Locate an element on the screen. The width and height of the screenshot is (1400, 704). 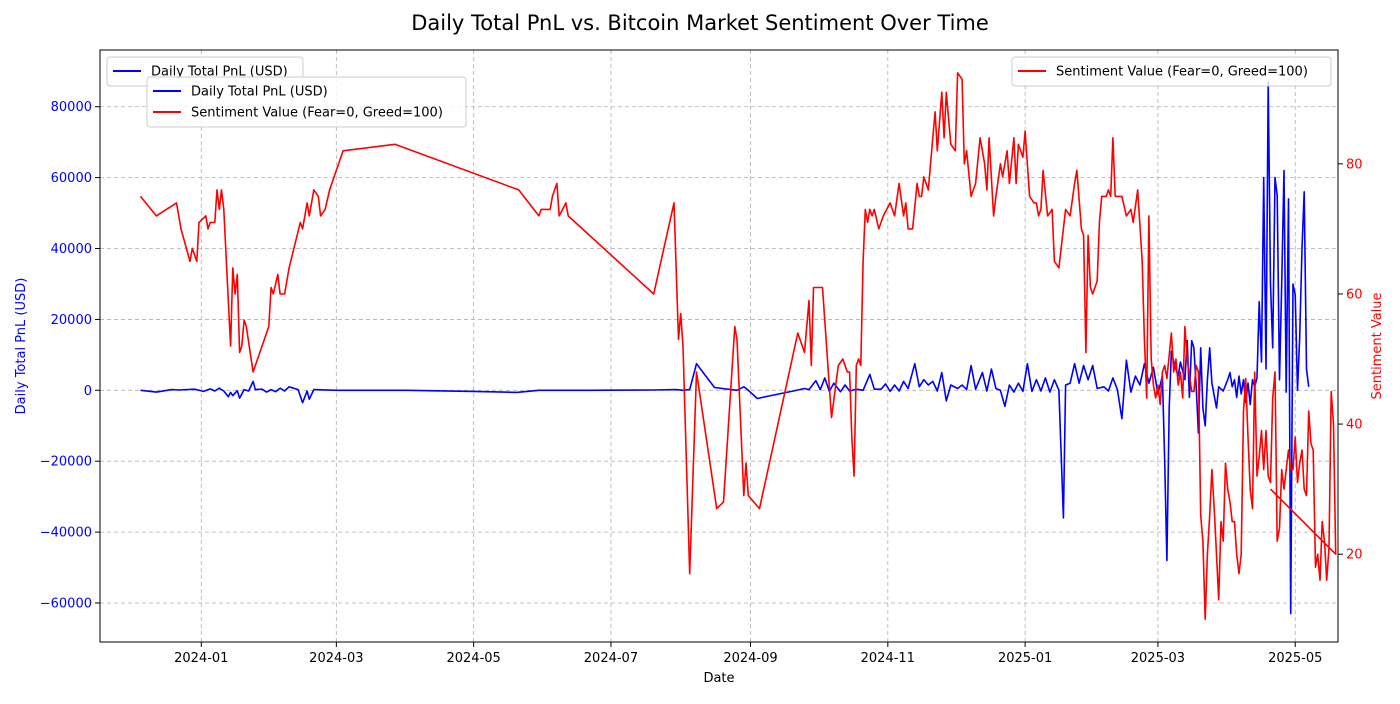
left-y-tick-label: 20000 is located at coordinates (71, 320).